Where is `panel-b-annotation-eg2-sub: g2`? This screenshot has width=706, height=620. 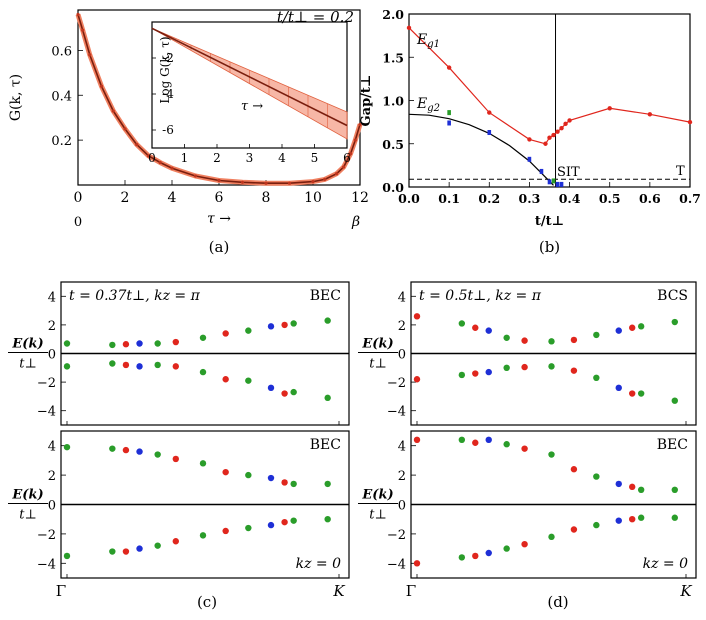
panel-b-annotation-eg2-sub: g2 is located at coordinates (433, 108).